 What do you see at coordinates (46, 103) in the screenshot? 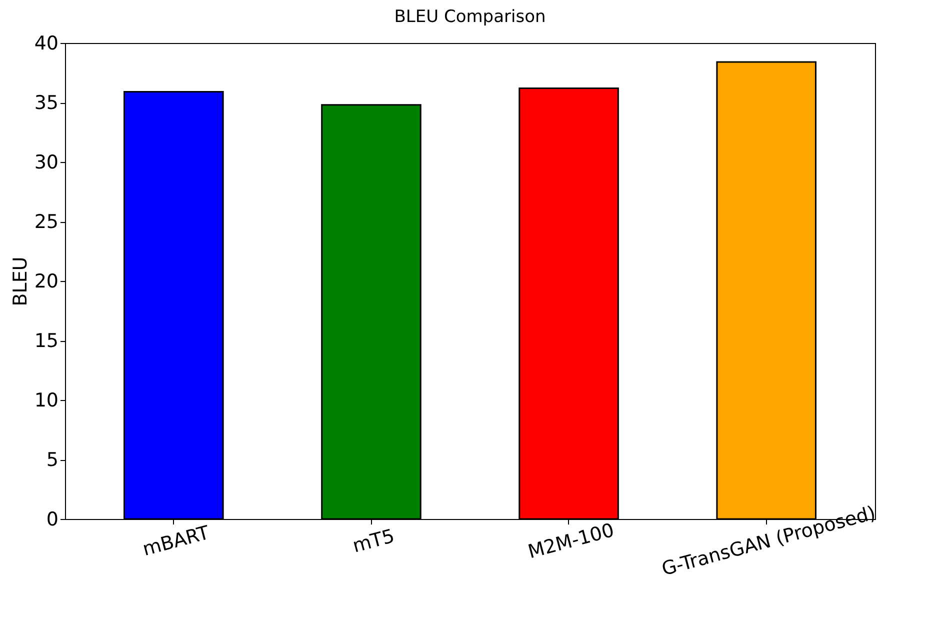
I see `y-tick-label: 35` at bounding box center [46, 103].